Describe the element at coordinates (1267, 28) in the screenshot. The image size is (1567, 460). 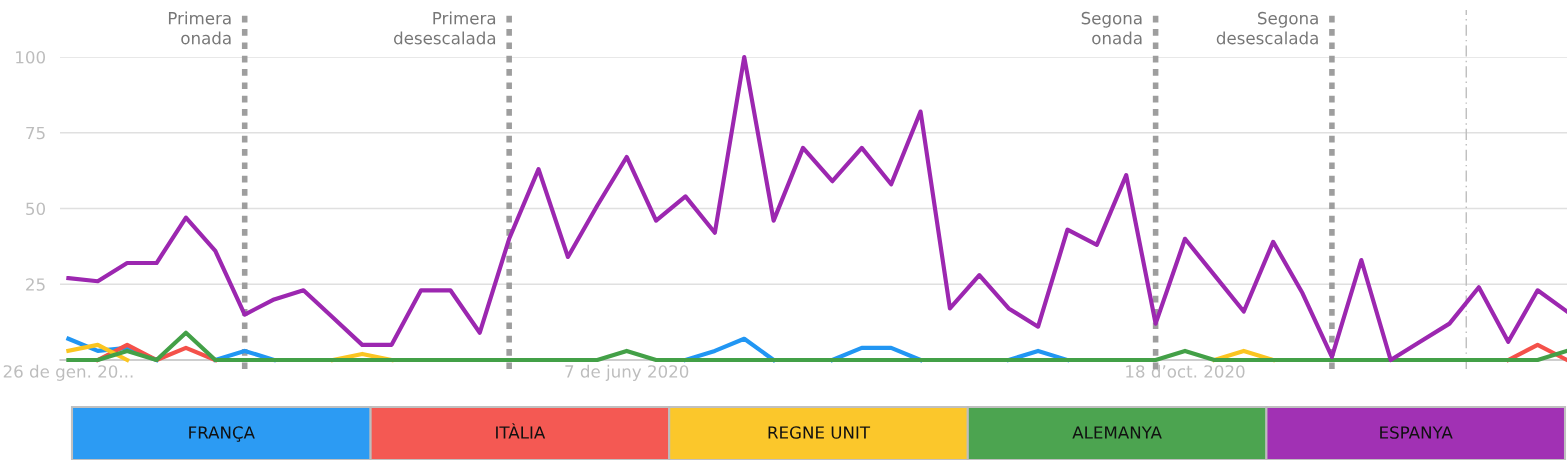
I see `ref-line-label: Segona desescalada` at that location.